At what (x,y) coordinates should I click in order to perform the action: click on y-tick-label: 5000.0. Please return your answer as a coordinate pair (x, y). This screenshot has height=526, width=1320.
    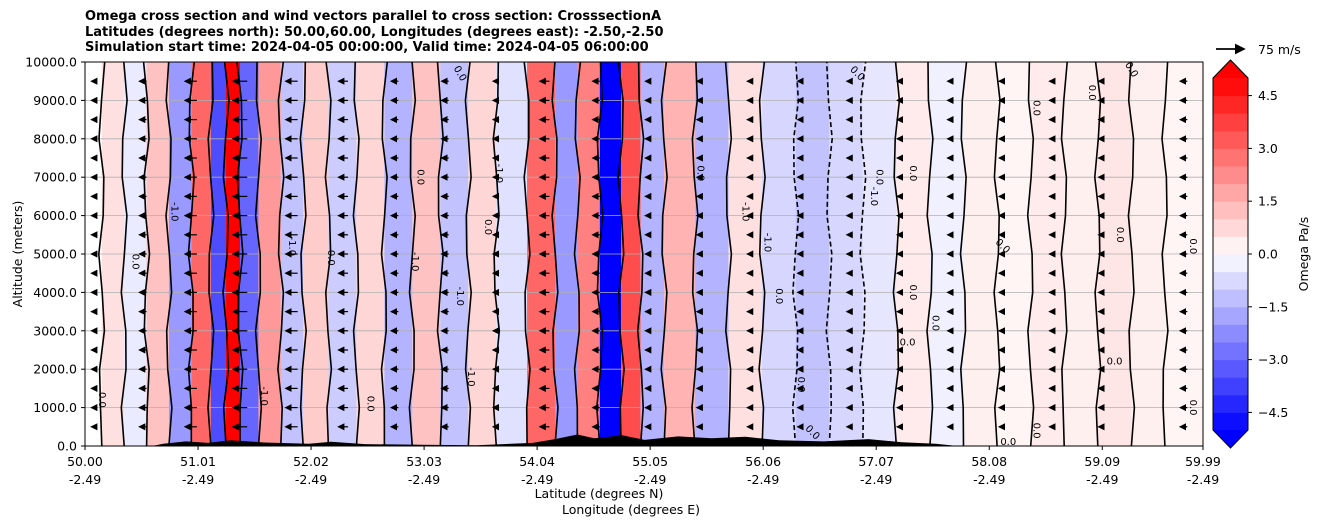
    Looking at the image, I should click on (55, 254).